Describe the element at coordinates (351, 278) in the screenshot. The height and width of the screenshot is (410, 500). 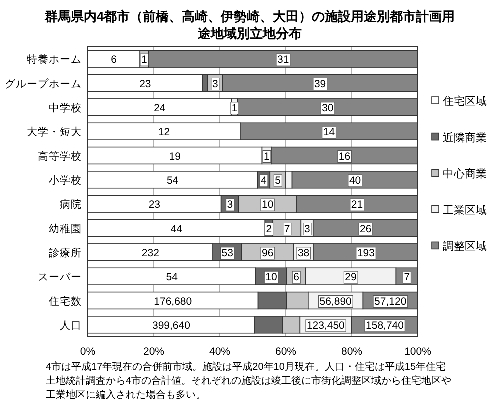
I see `annotation: 29` at that location.